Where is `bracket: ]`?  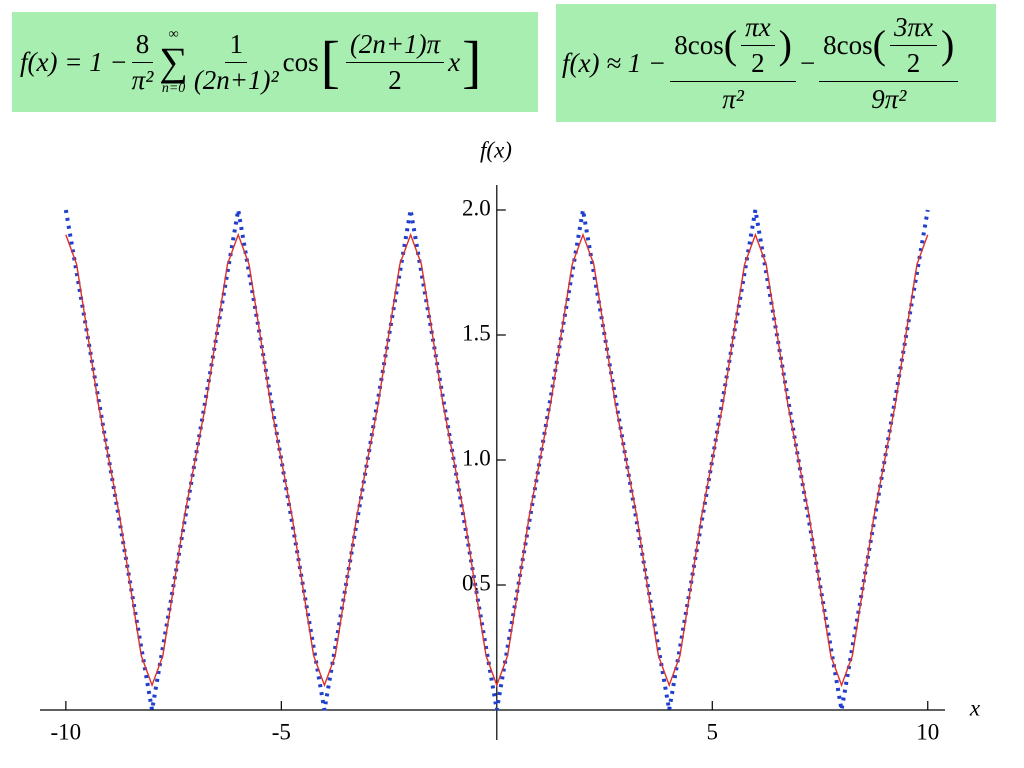 bracket: ] is located at coordinates (472, 61).